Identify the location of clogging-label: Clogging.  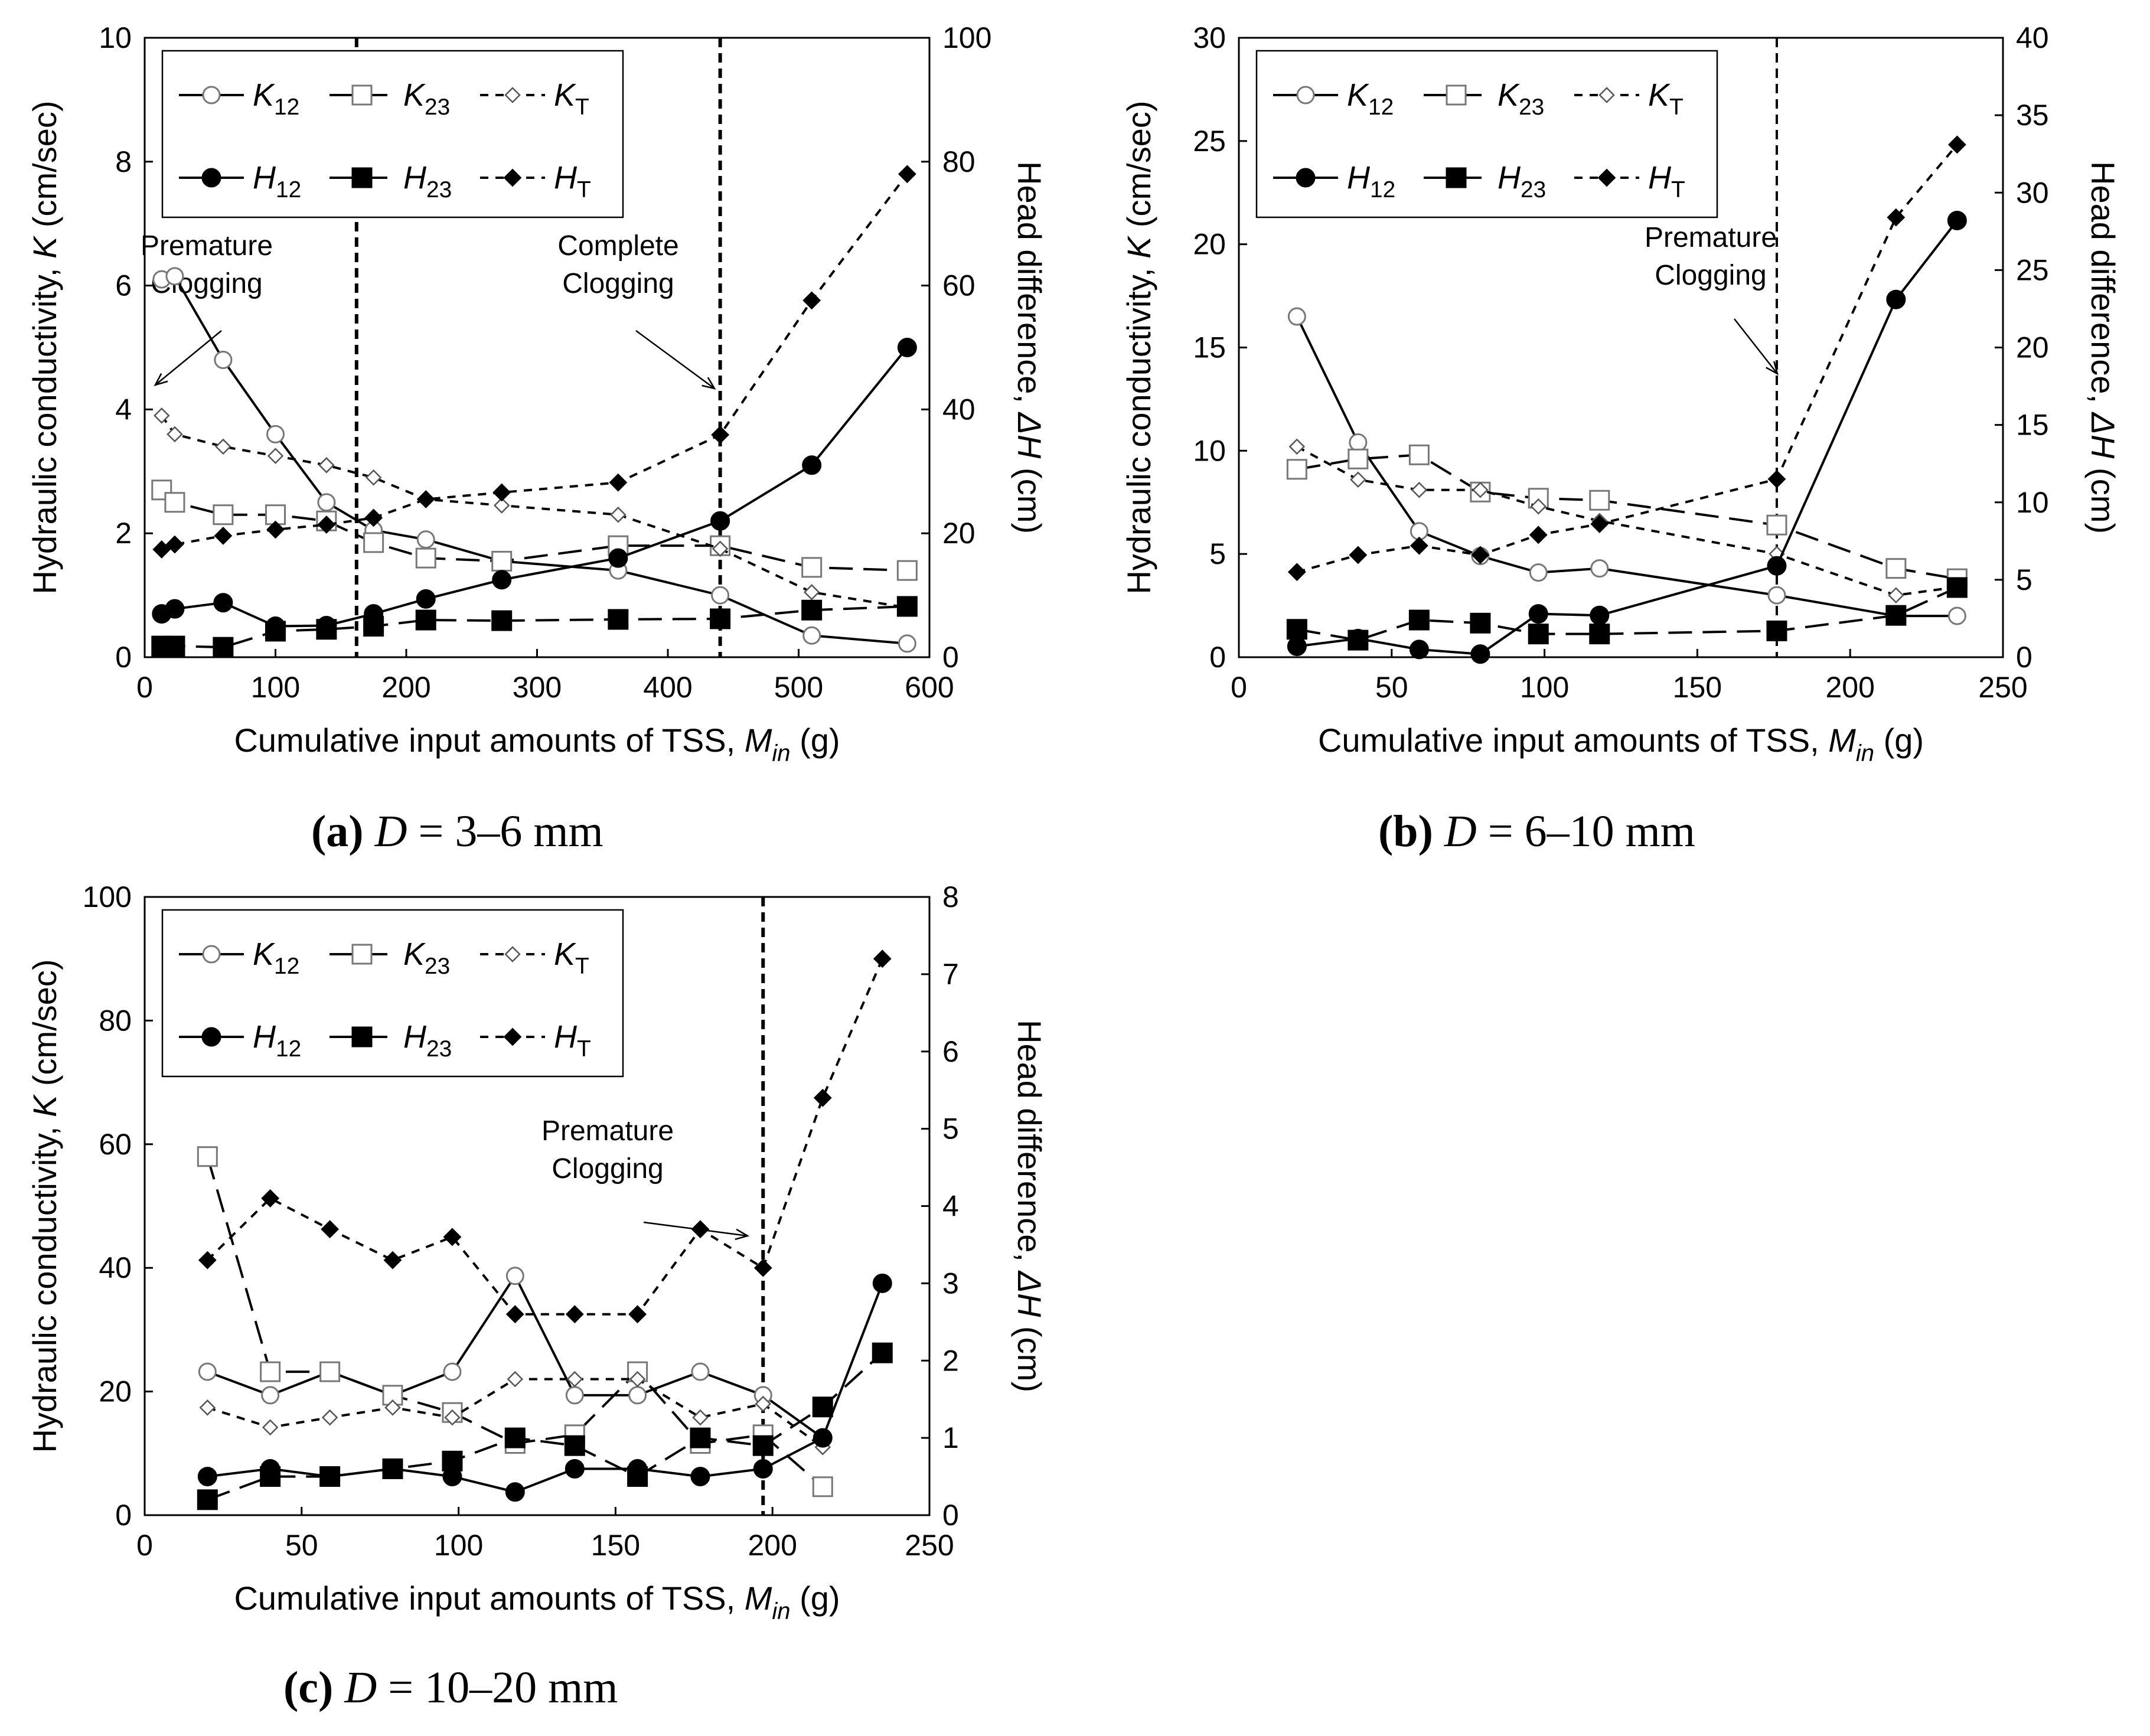
(607, 1168).